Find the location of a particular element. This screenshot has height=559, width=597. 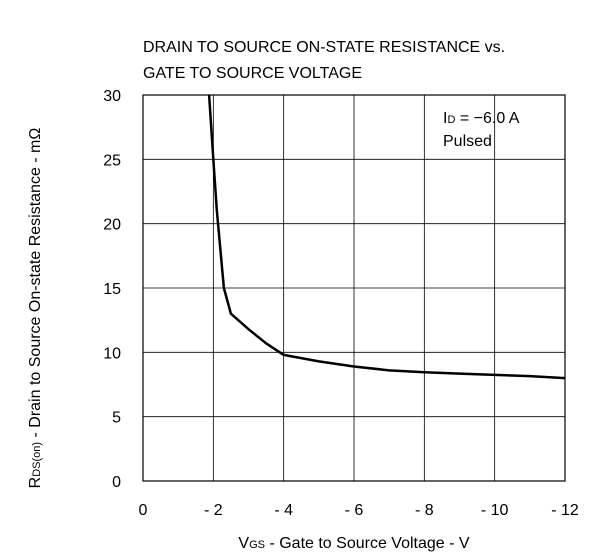

y-label-sub: DS(on) is located at coordinates (37, 459).